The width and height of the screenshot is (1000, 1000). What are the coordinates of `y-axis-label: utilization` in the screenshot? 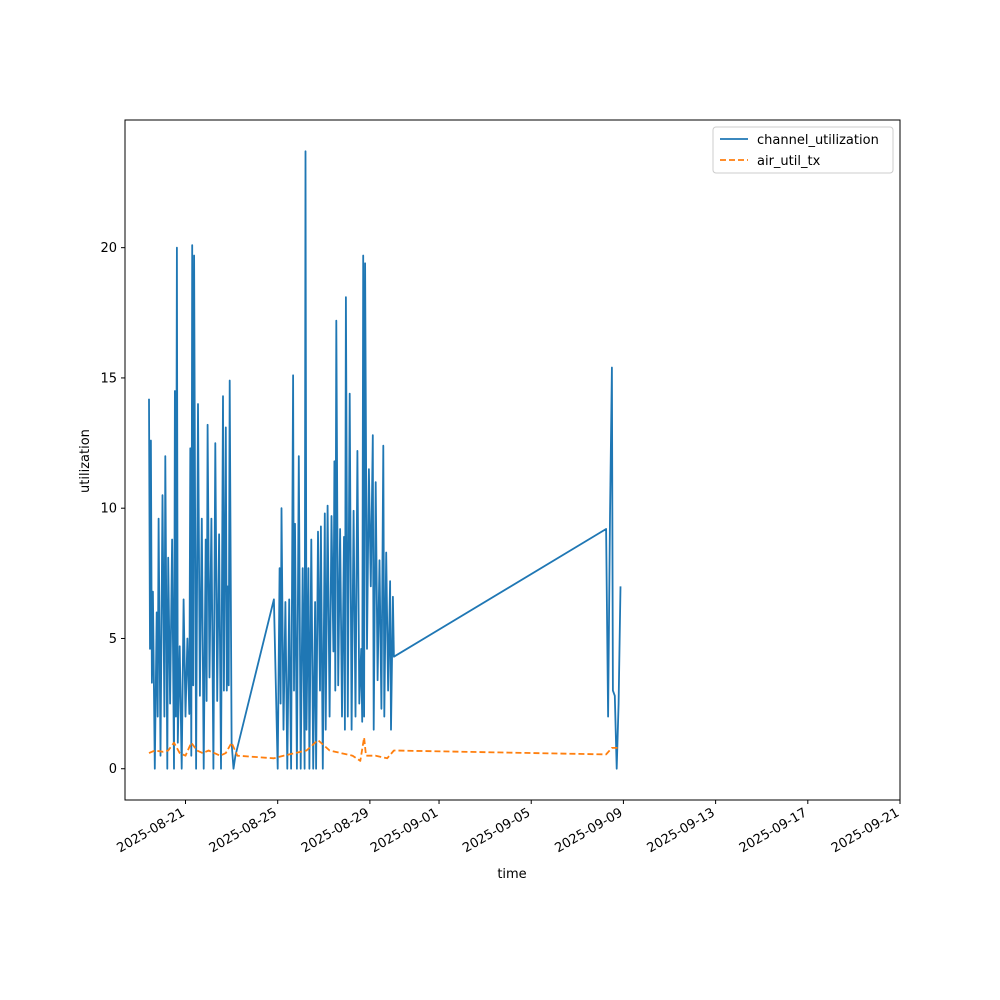 It's located at (85, 461).